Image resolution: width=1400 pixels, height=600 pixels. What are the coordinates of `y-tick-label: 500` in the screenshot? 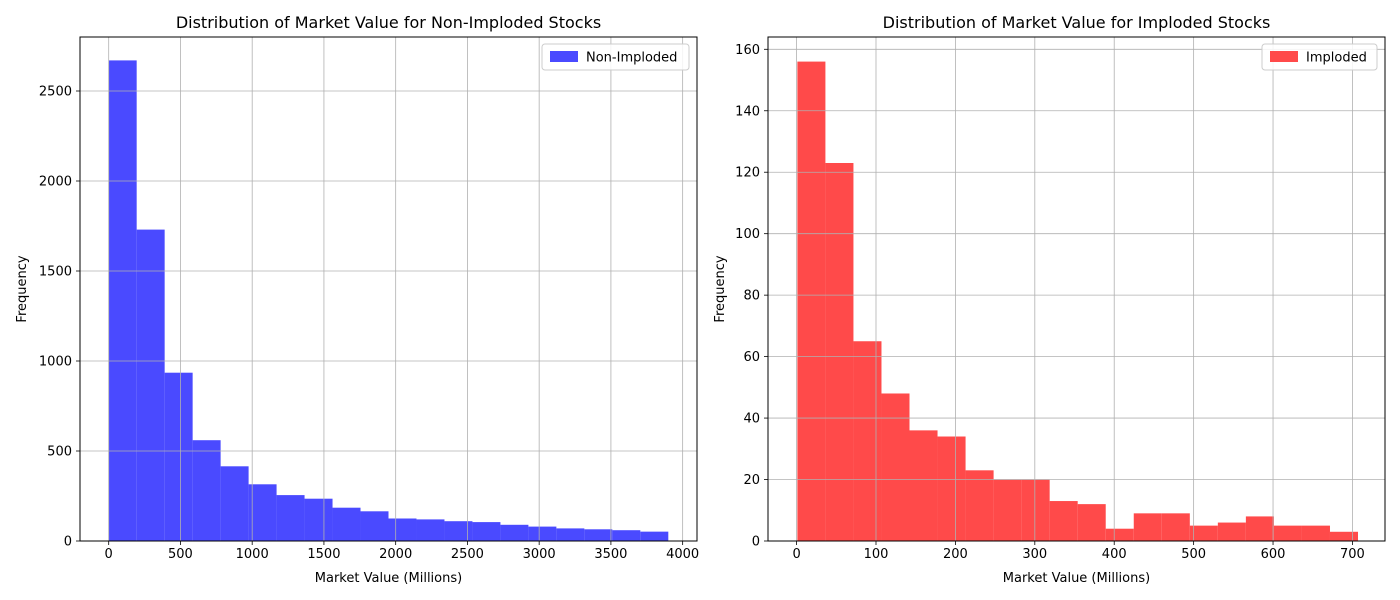 It's located at (59, 452).